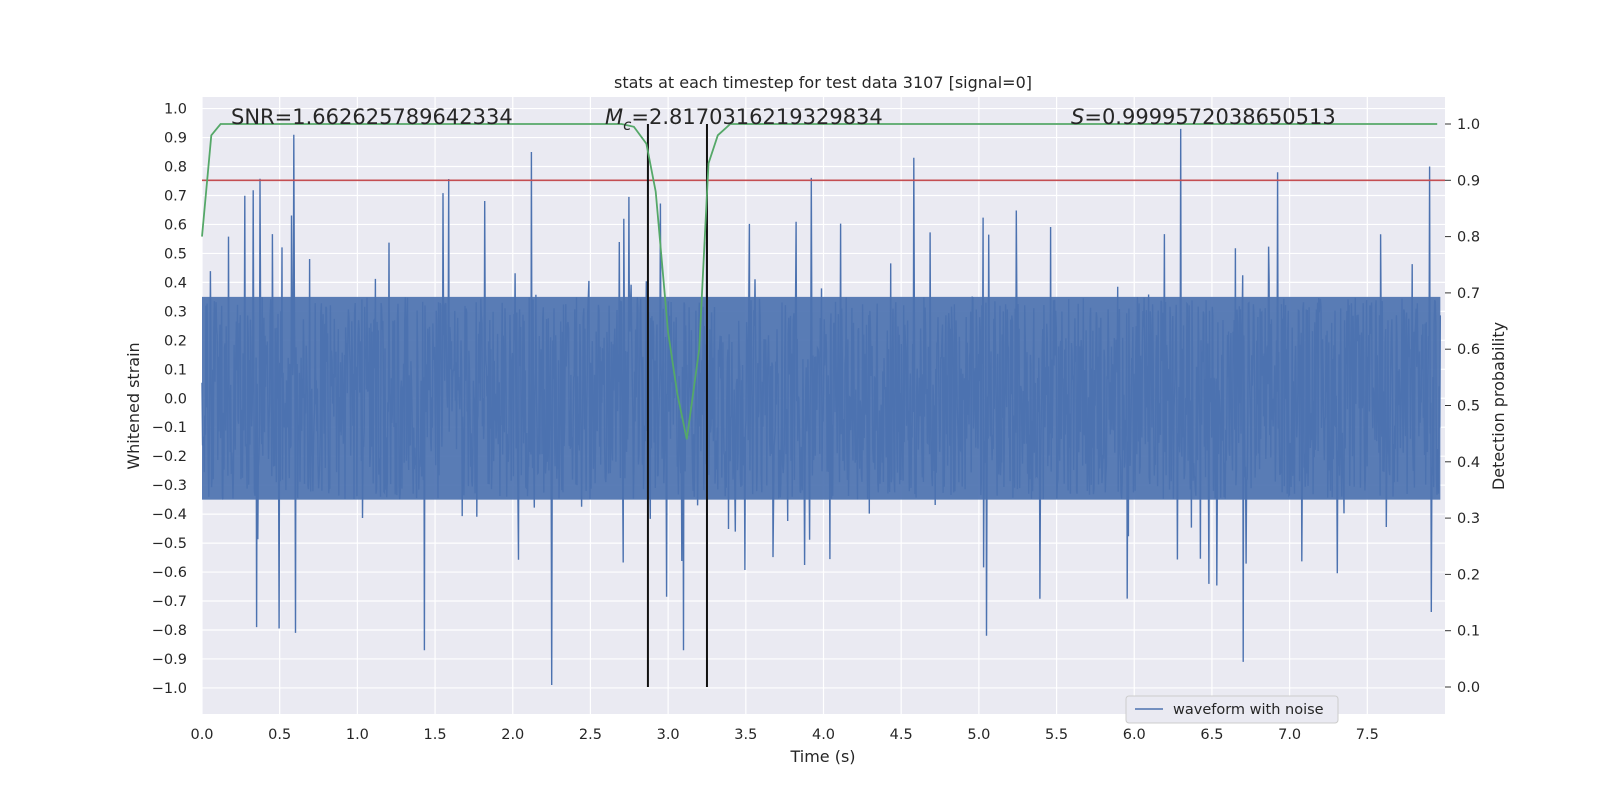 Image resolution: width=1600 pixels, height=800 pixels. Describe the element at coordinates (169, 515) in the screenshot. I see `left-tick-label: −0.4` at that location.